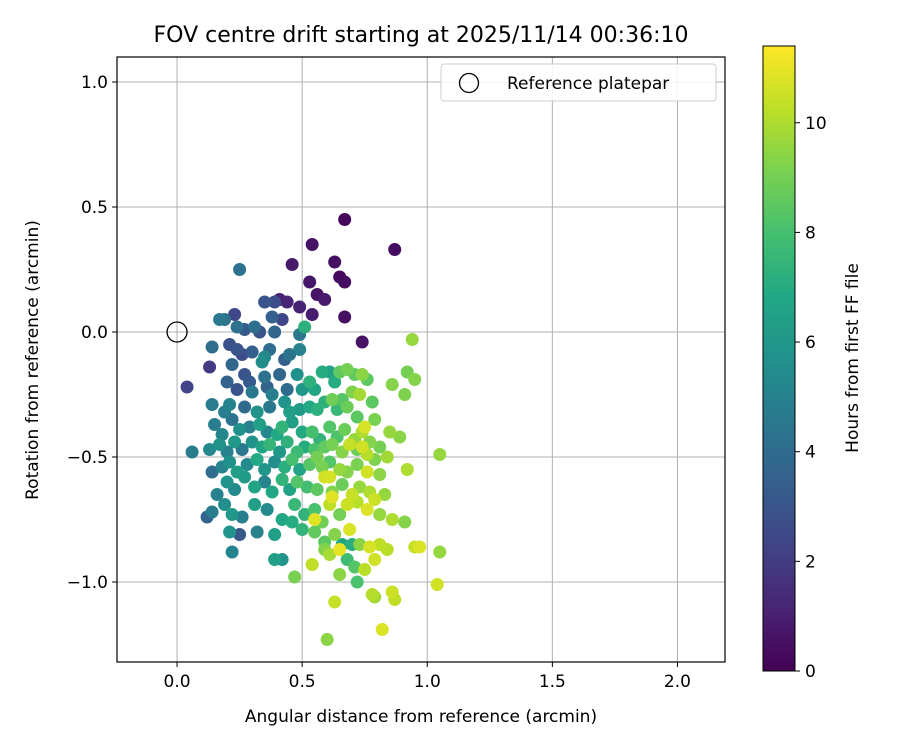  What do you see at coordinates (94, 333) in the screenshot?
I see `y-tick-label: 0.0` at bounding box center [94, 333].